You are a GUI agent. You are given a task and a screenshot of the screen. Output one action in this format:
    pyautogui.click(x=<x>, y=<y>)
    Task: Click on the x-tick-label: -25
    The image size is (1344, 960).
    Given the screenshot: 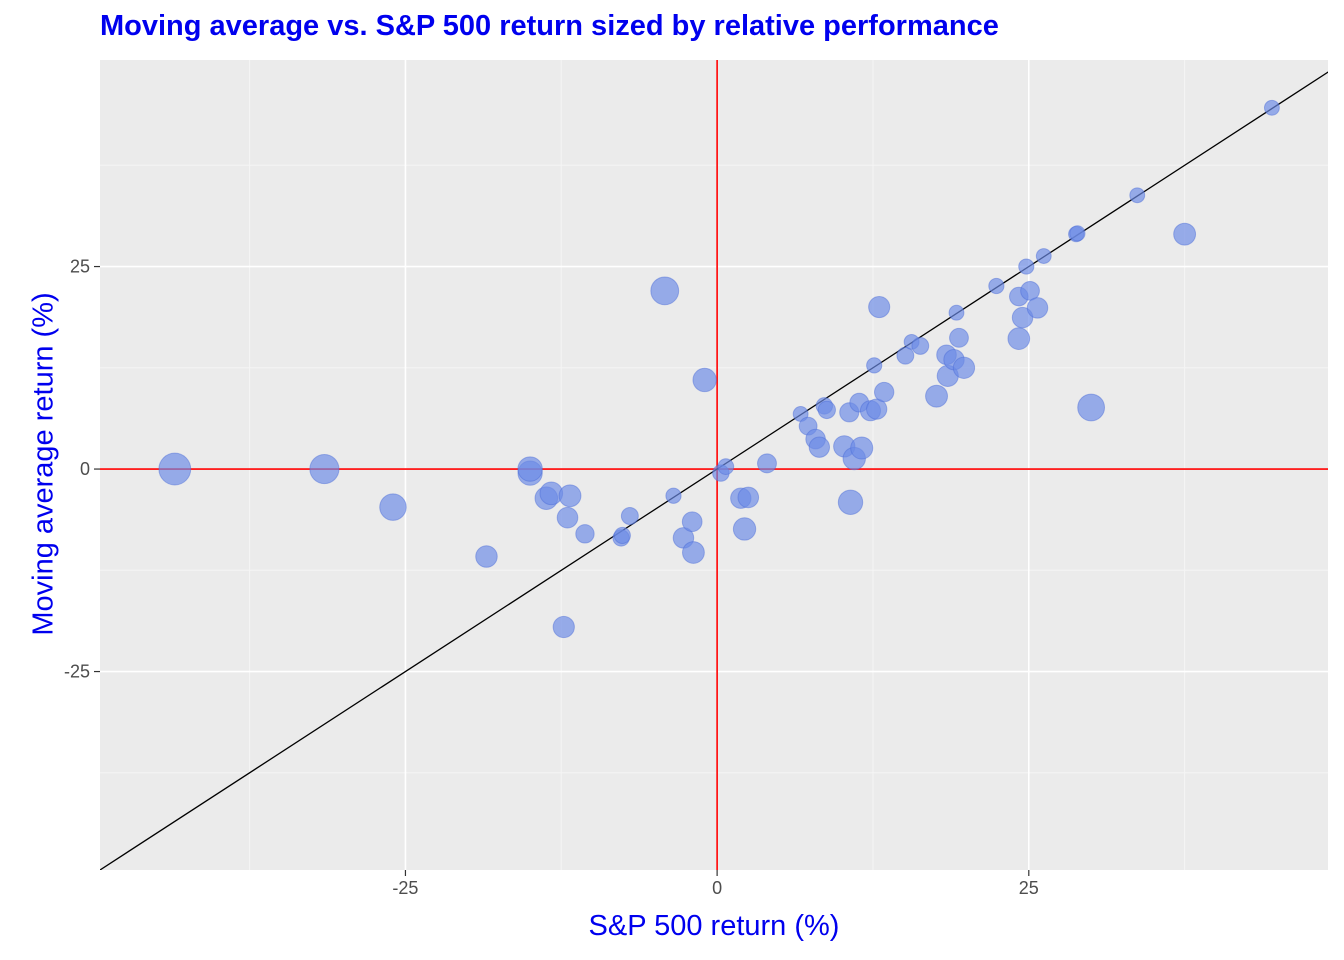 What is the action you would take?
    pyautogui.click(x=405, y=888)
    